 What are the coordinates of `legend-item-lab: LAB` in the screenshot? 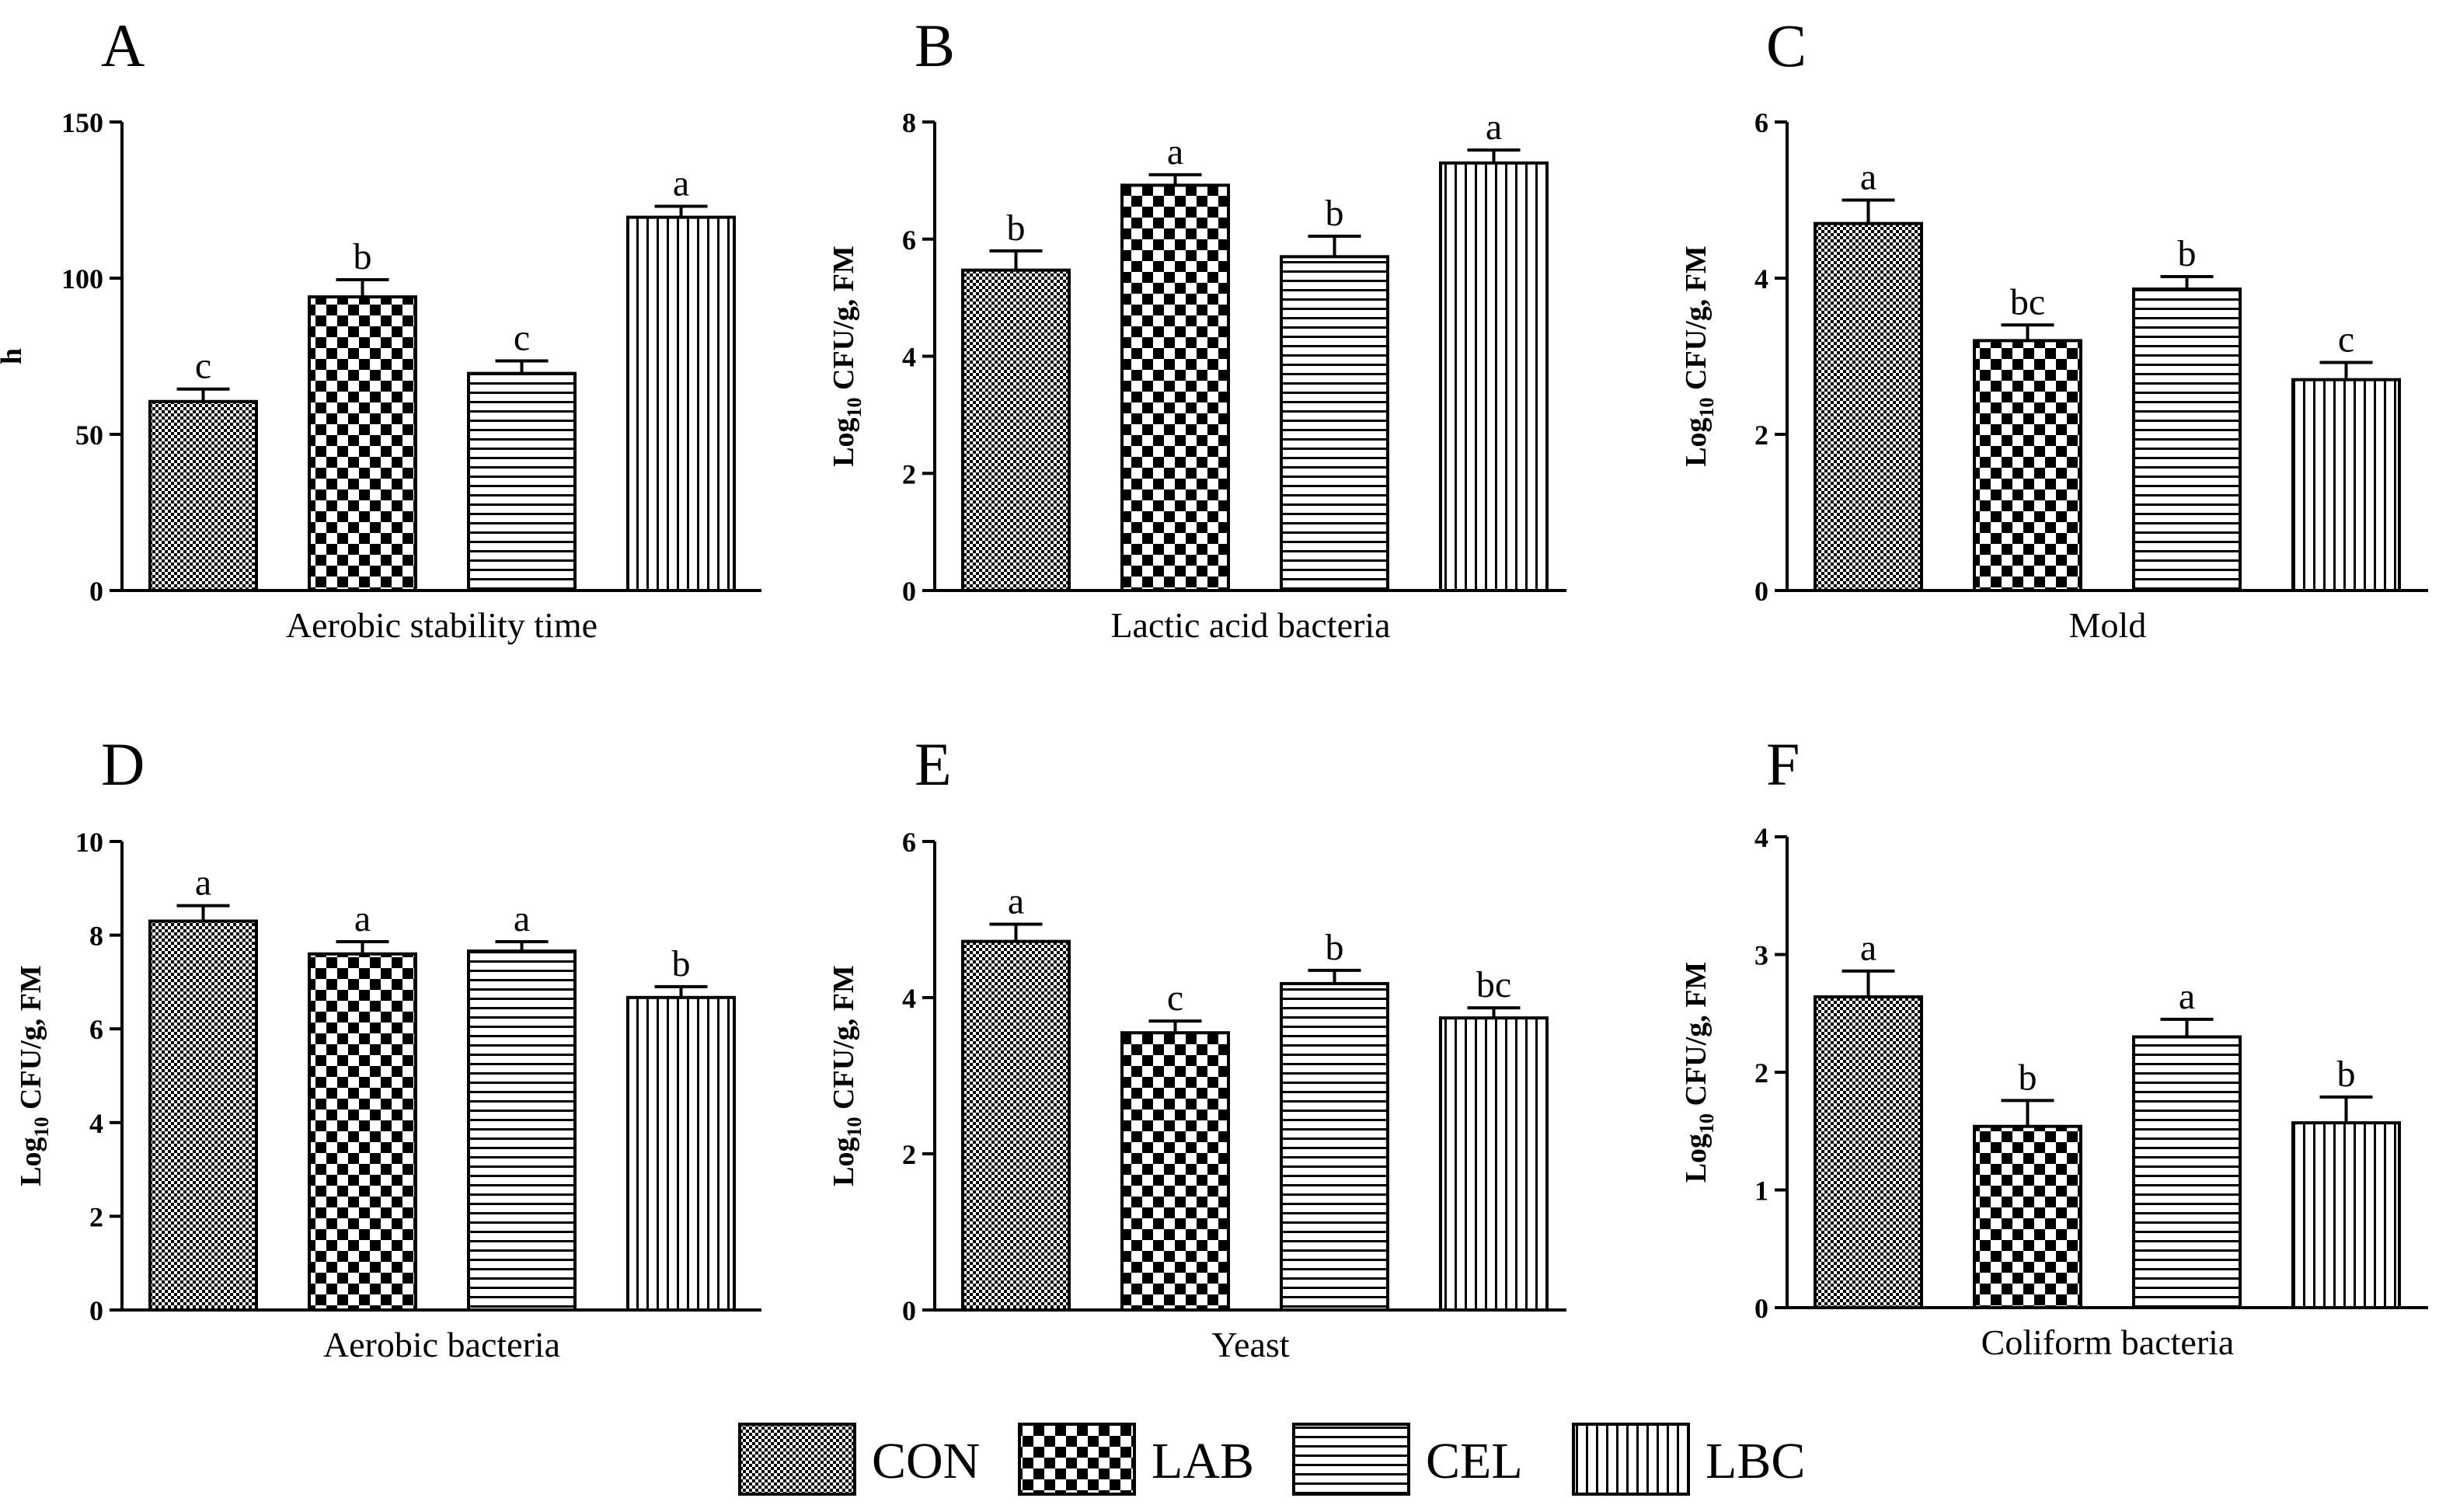 It's located at (1136, 1459).